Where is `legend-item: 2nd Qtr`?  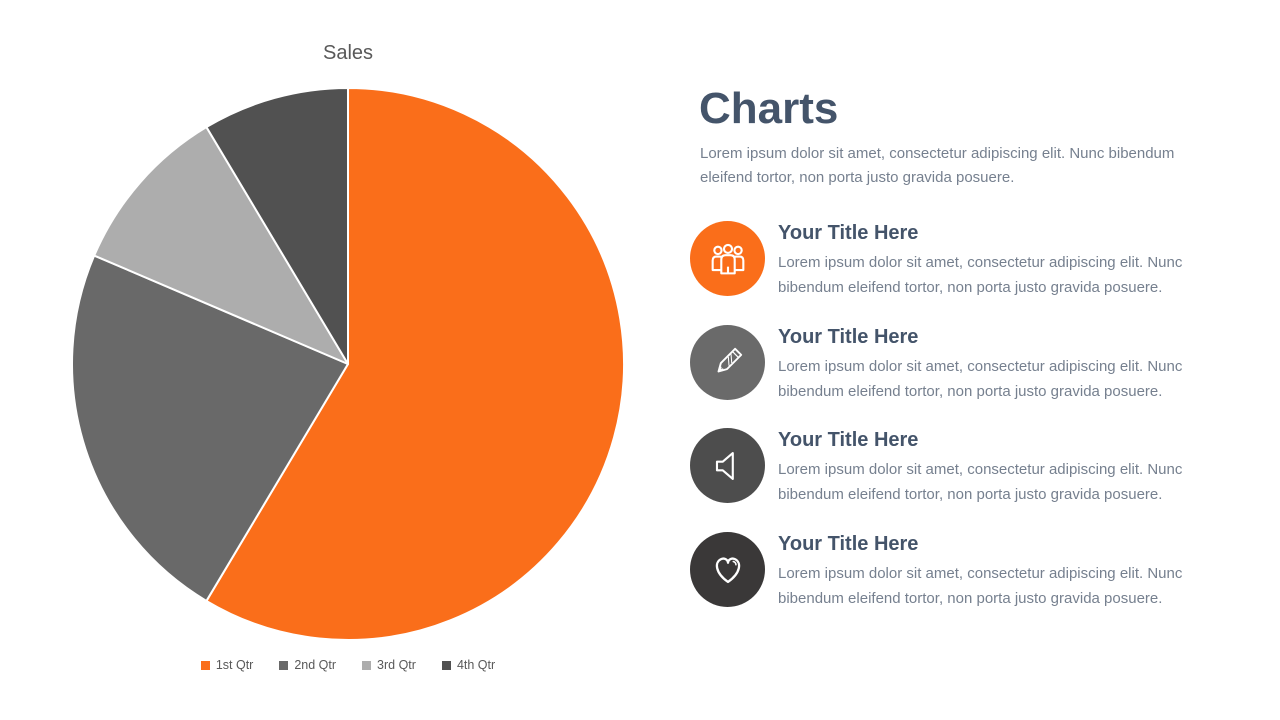 legend-item: 2nd Qtr is located at coordinates (307, 665).